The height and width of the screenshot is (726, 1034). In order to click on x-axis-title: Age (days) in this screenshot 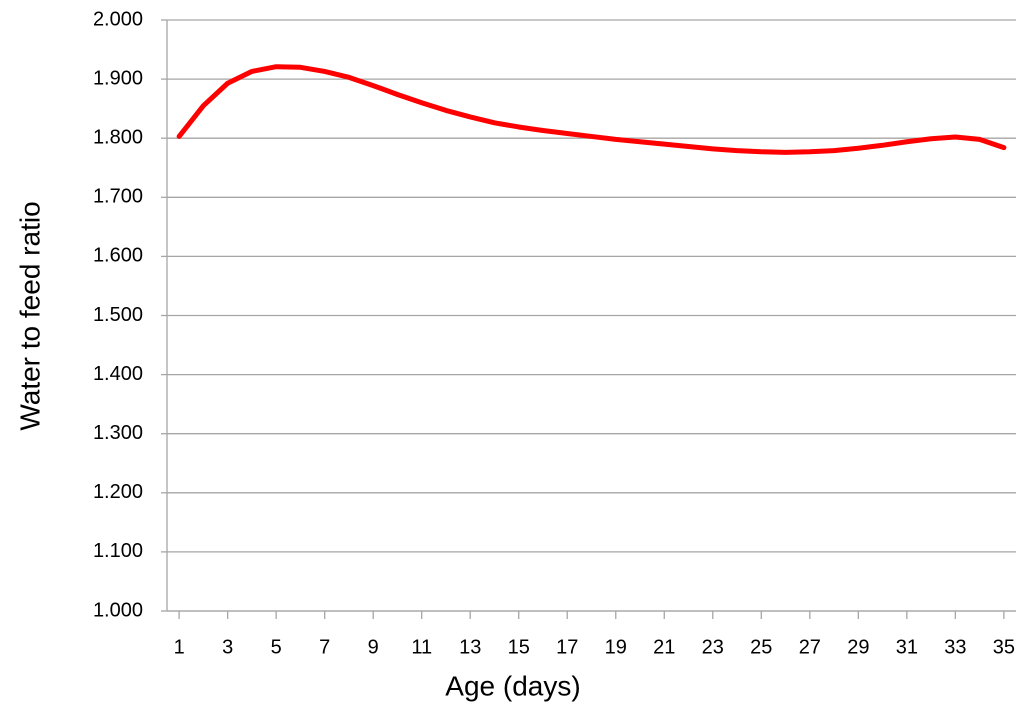, I will do `click(512, 685)`.